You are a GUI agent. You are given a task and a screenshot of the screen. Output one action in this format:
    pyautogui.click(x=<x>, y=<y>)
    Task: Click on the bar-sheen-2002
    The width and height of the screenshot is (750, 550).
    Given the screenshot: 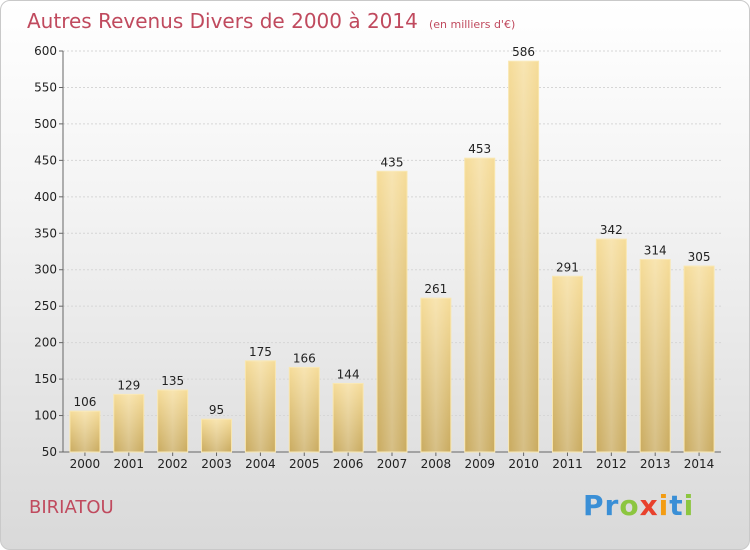 What is the action you would take?
    pyautogui.click(x=172, y=421)
    